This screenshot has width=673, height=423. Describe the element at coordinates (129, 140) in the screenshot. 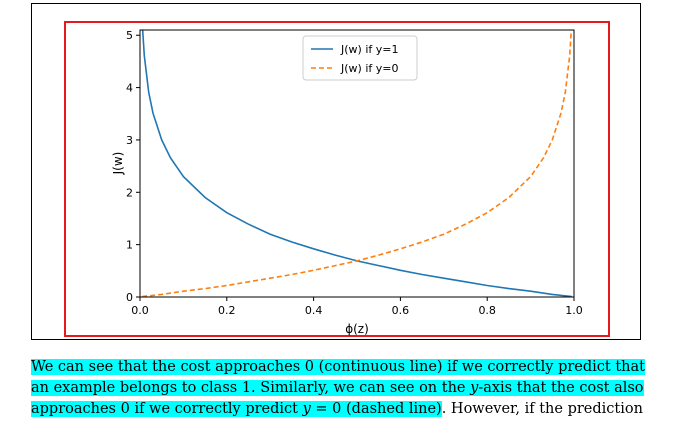

I see `y-tick-label: 3` at that location.